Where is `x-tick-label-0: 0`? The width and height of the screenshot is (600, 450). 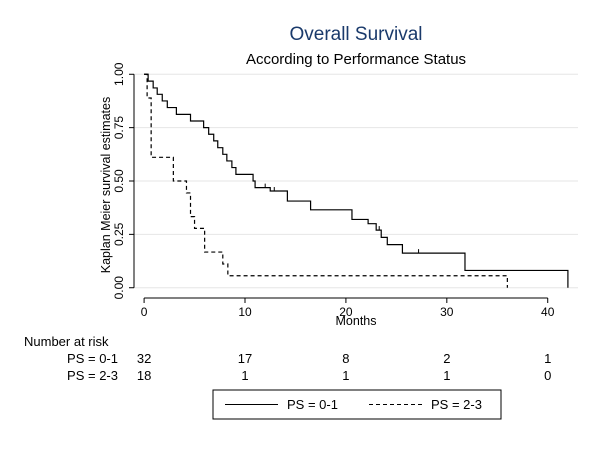 x-tick-label-0: 0 is located at coordinates (144, 312).